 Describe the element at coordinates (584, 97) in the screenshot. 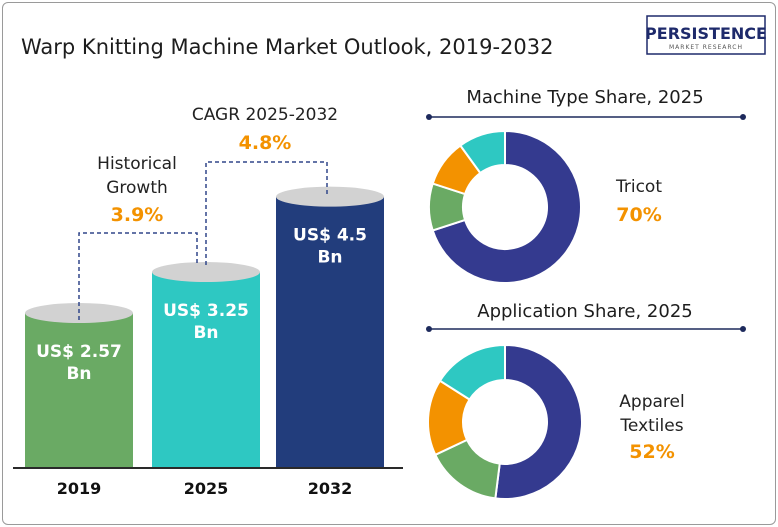

I see `machine-type-title: Machine Type Share, 2025` at that location.